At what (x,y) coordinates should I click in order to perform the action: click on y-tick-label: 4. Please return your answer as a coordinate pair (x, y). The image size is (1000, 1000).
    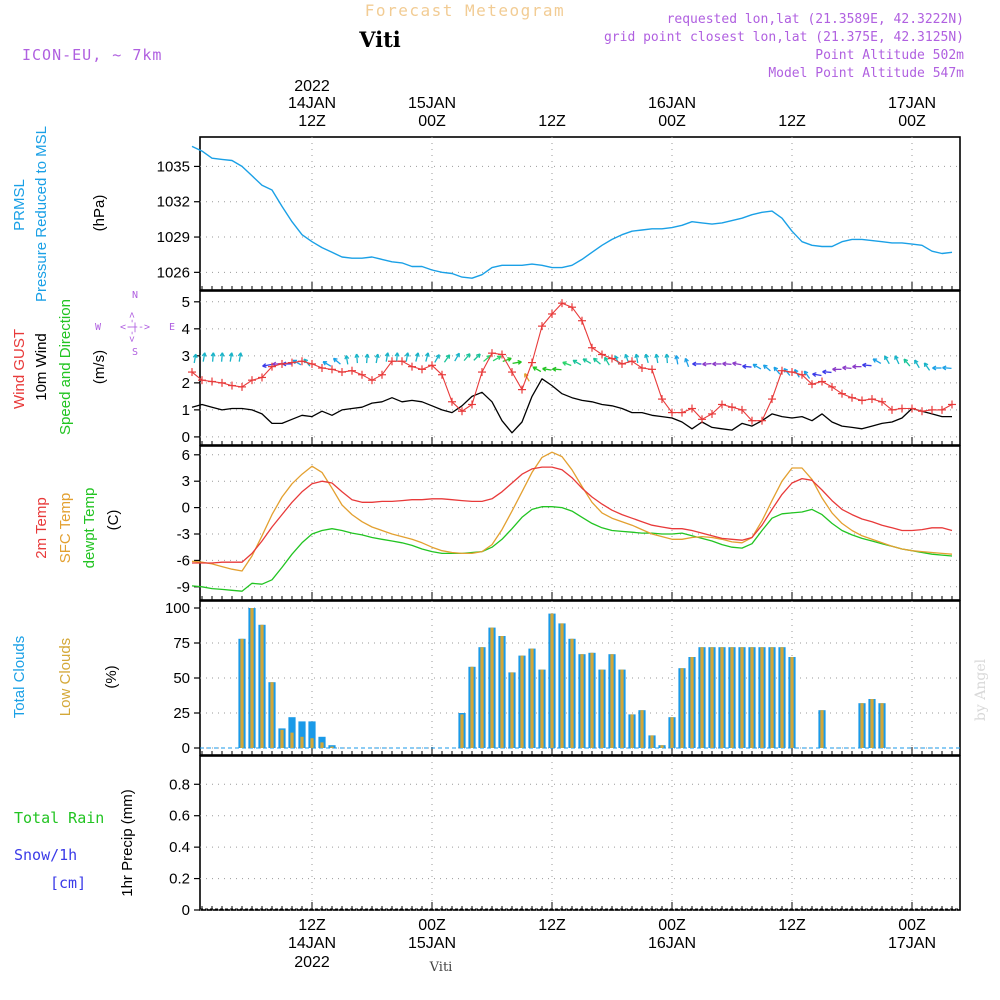
    Looking at the image, I should click on (186, 329).